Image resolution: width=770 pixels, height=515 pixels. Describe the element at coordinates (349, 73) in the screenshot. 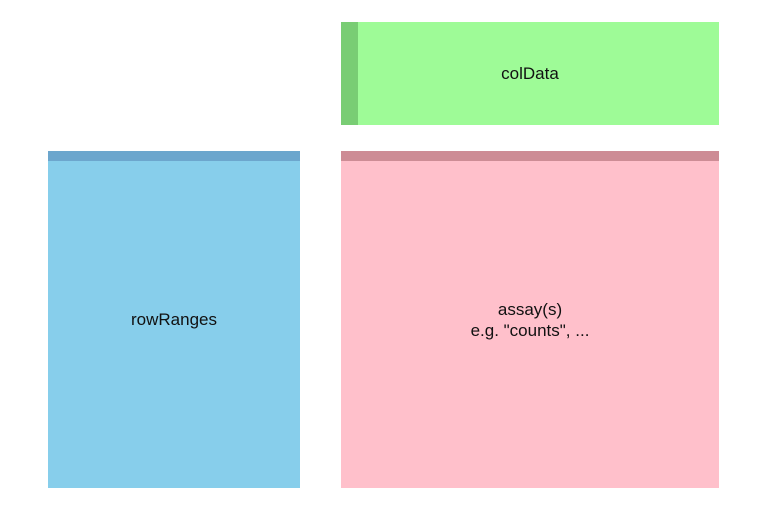

I see `coldata-stripe` at that location.